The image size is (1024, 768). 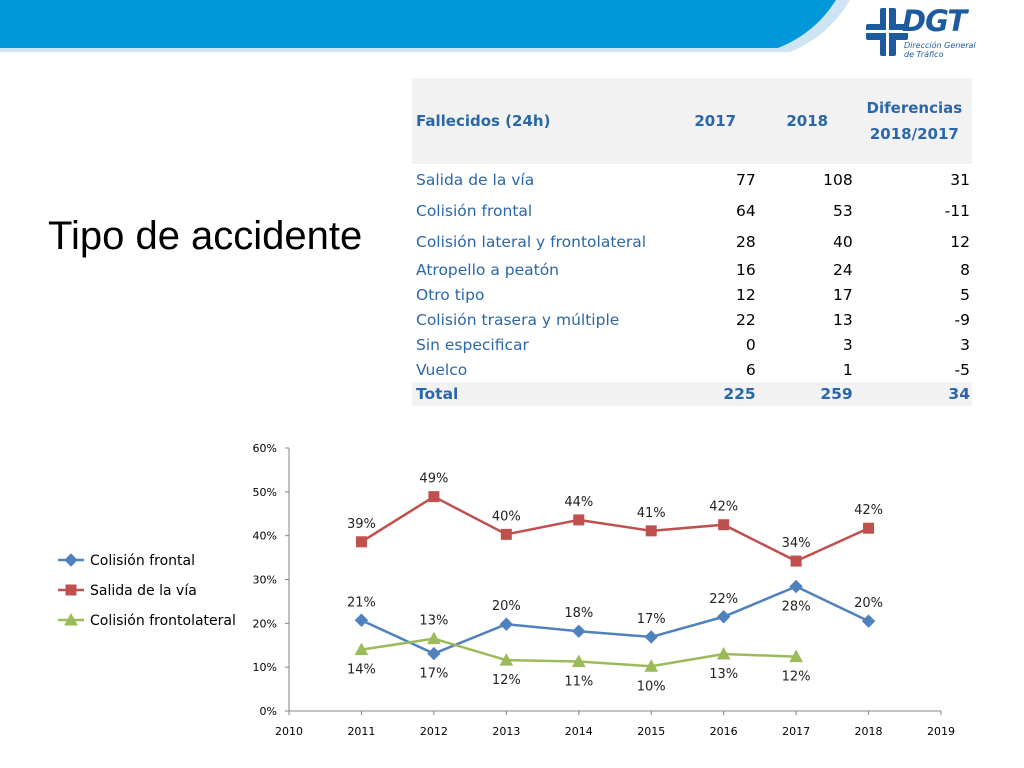 I want to click on legend-marker-colision-frontal, so click(x=71, y=560).